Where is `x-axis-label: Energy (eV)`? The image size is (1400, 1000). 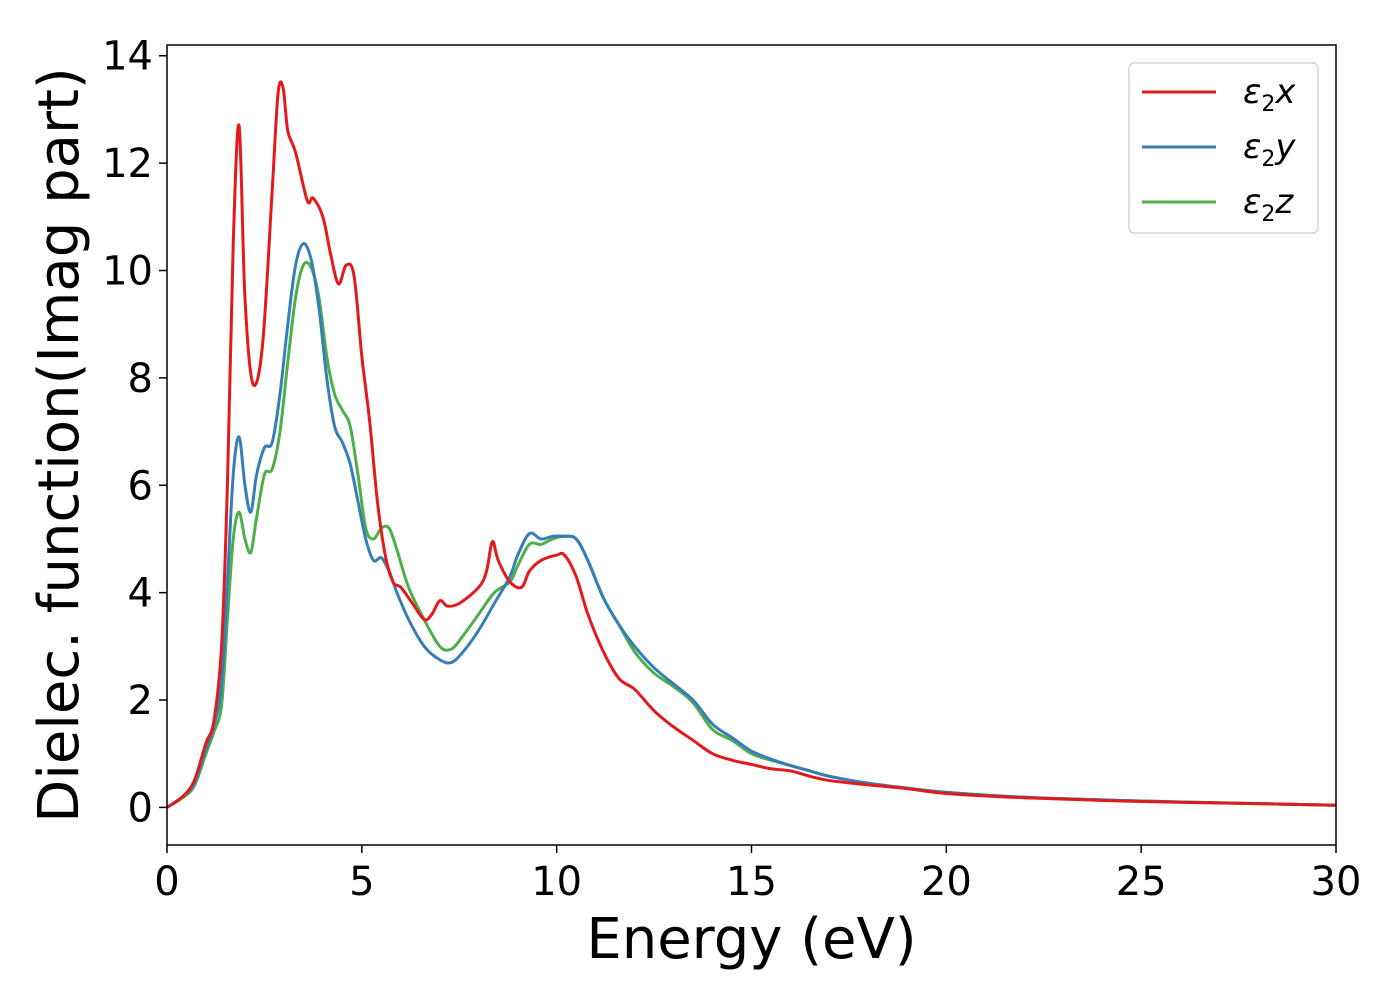
x-axis-label: Energy (eV) is located at coordinates (751, 939).